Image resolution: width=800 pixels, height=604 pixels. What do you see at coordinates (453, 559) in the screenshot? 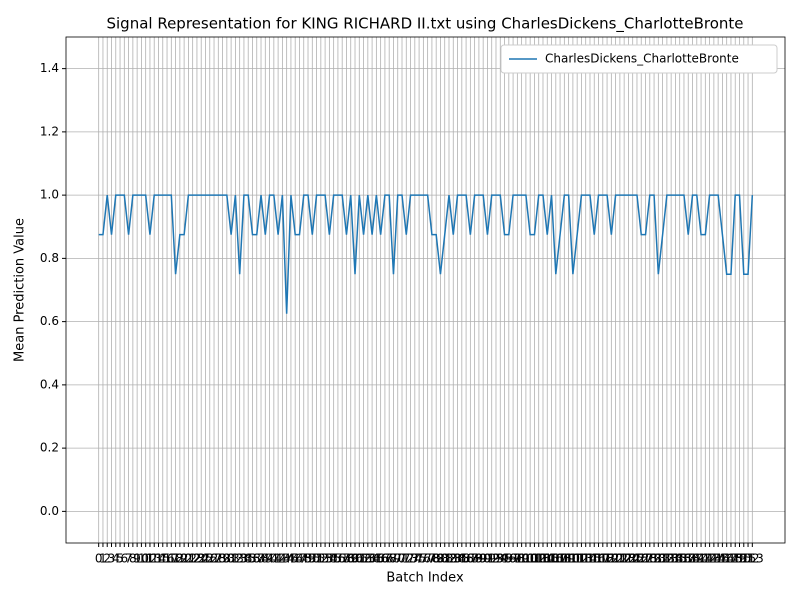
I see `x-tick-label: 83` at bounding box center [453, 559].